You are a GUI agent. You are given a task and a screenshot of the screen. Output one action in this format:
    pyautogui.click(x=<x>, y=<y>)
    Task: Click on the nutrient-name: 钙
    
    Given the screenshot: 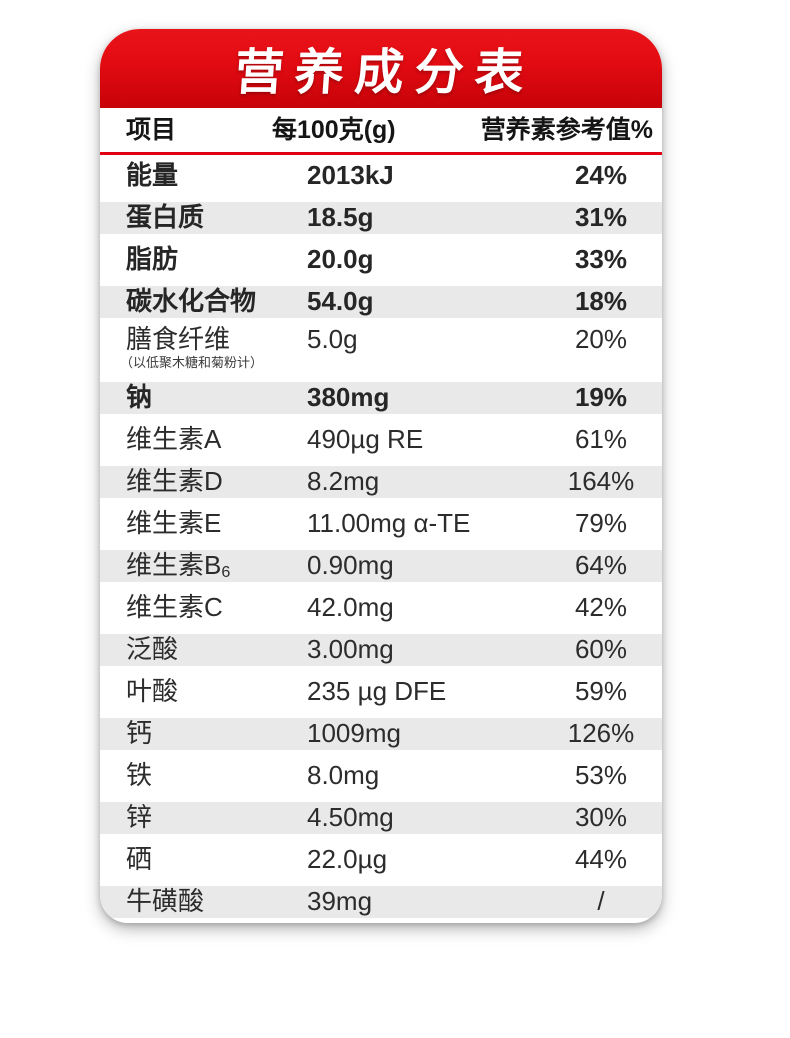 What is the action you would take?
    pyautogui.click(x=203, y=733)
    